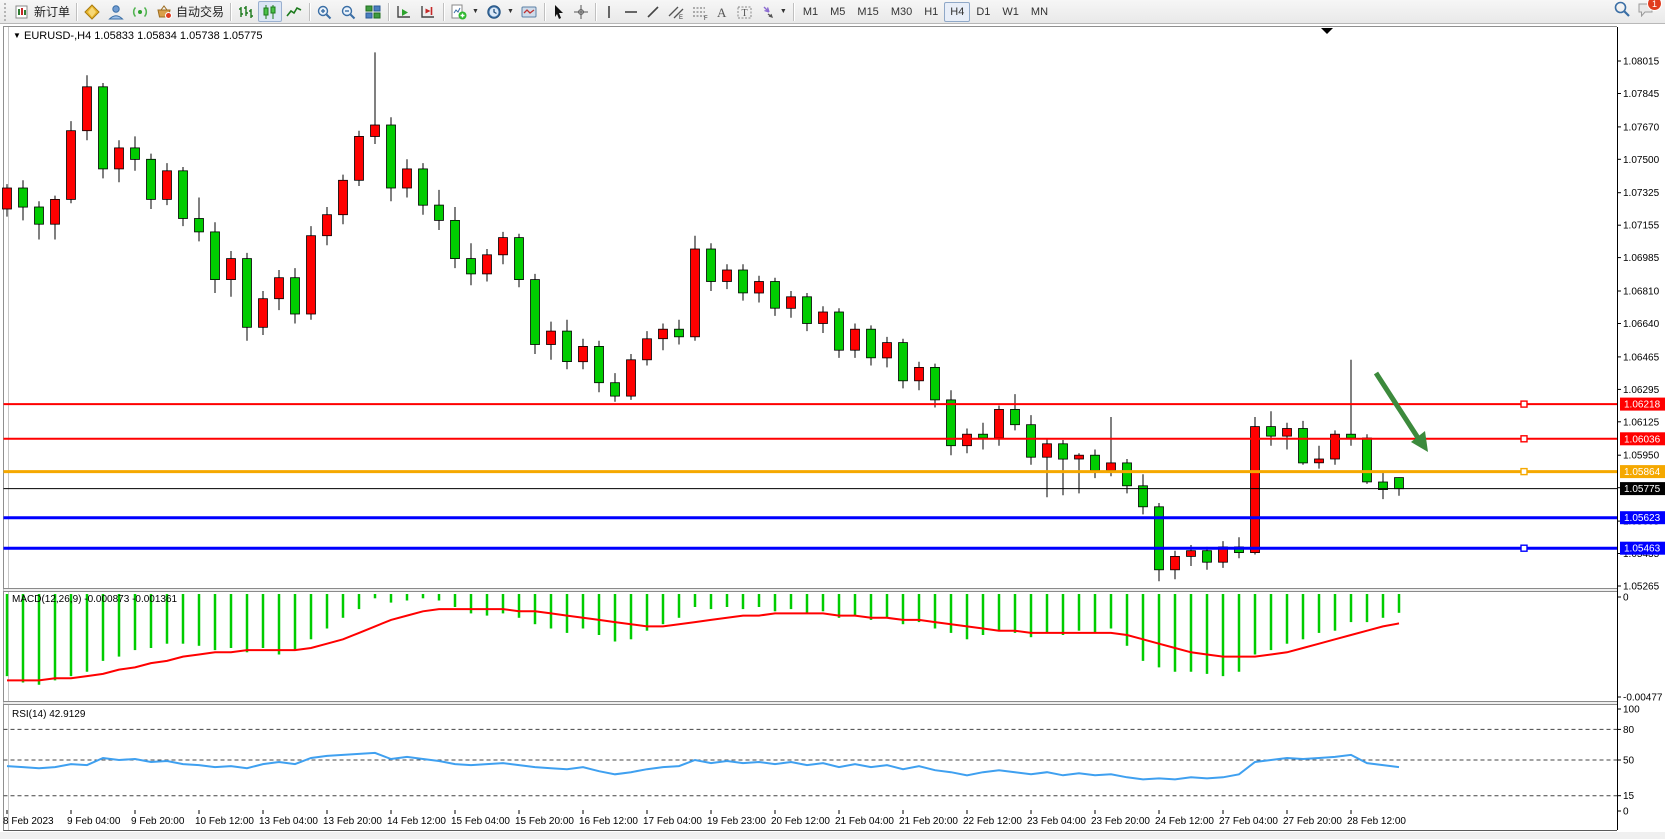 The width and height of the screenshot is (1665, 839). I want to click on zoom-out-button, so click(349, 11).